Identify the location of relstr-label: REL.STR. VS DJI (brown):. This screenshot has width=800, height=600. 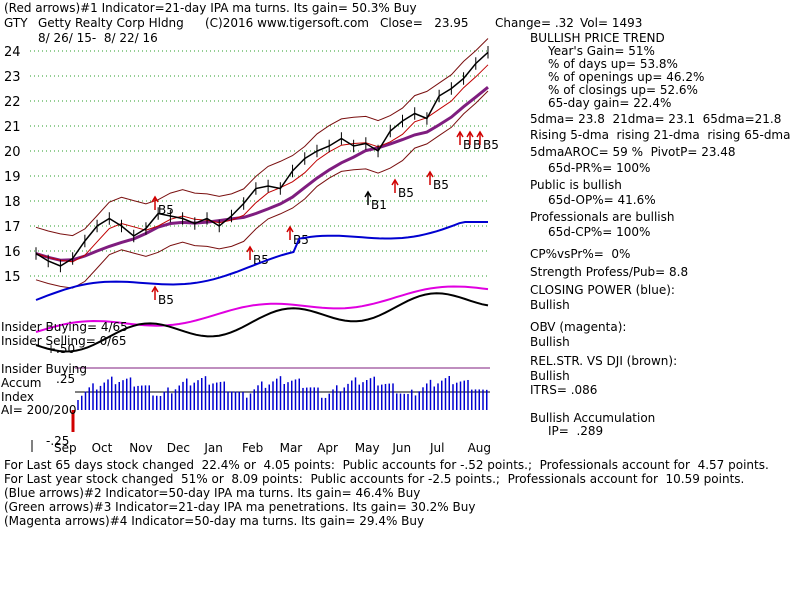
(604, 361).